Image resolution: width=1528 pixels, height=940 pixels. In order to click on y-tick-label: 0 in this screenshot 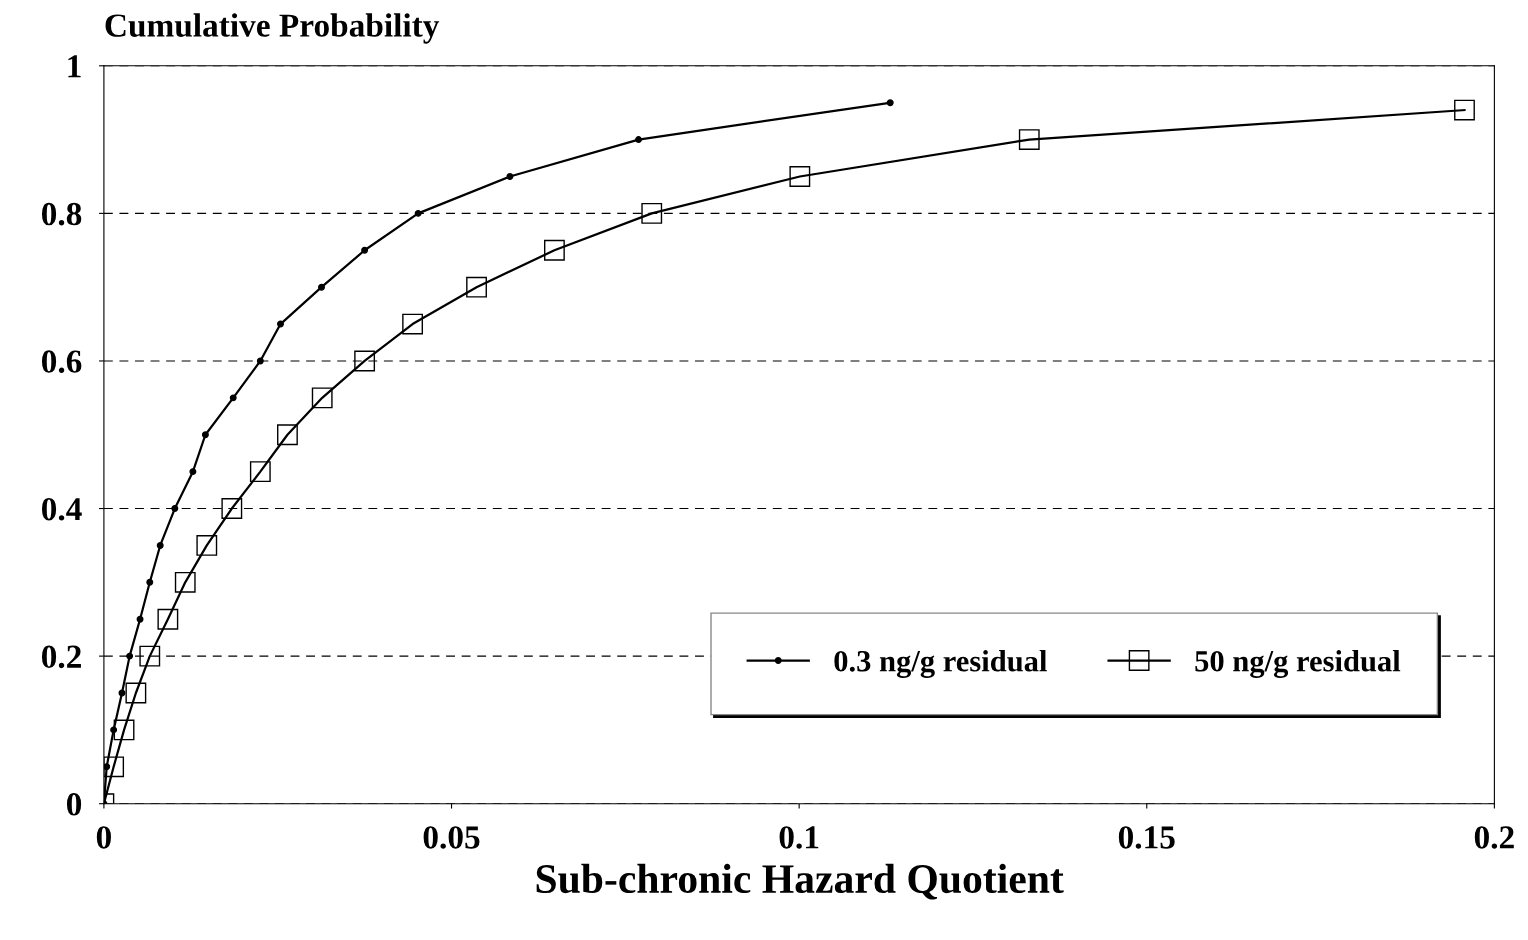, I will do `click(74, 804)`.